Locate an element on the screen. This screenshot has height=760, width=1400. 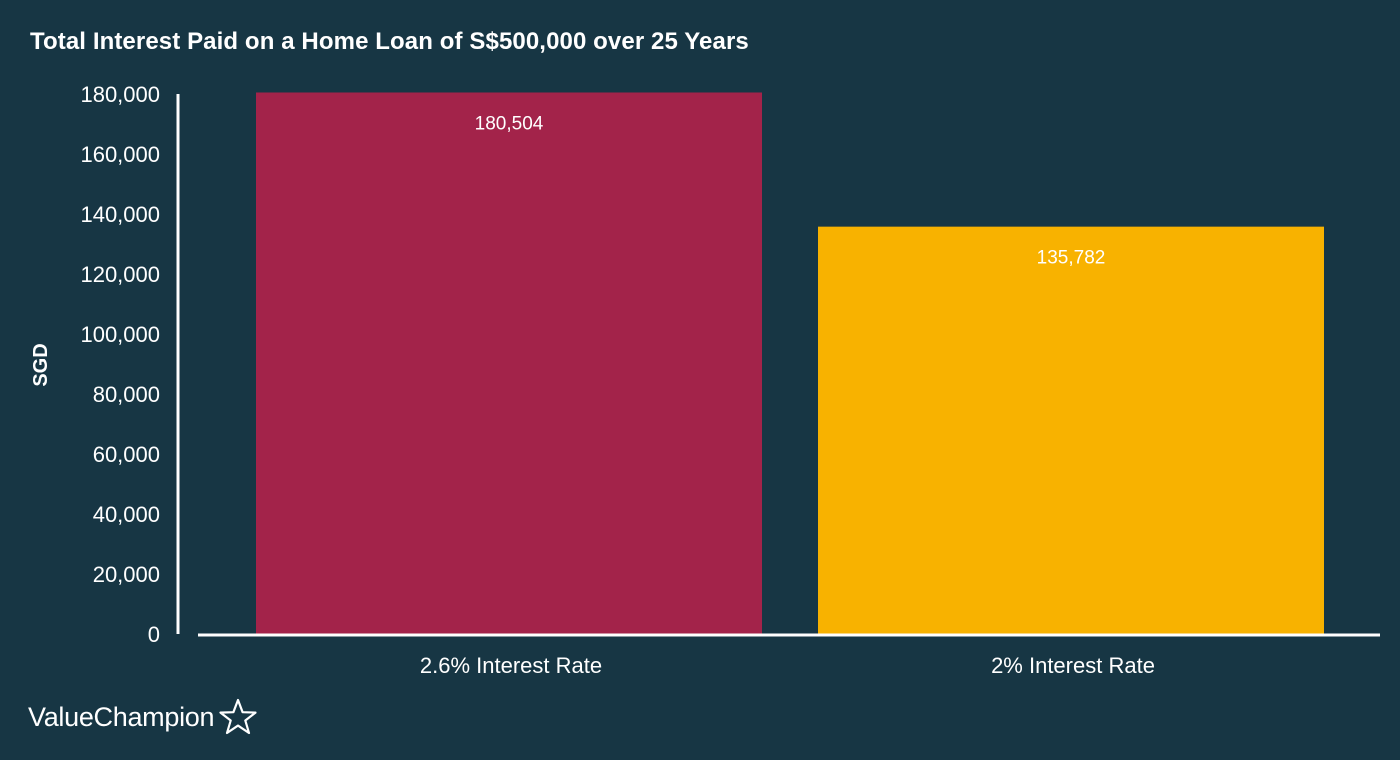
y-tick-label: 0 is located at coordinates (154, 634).